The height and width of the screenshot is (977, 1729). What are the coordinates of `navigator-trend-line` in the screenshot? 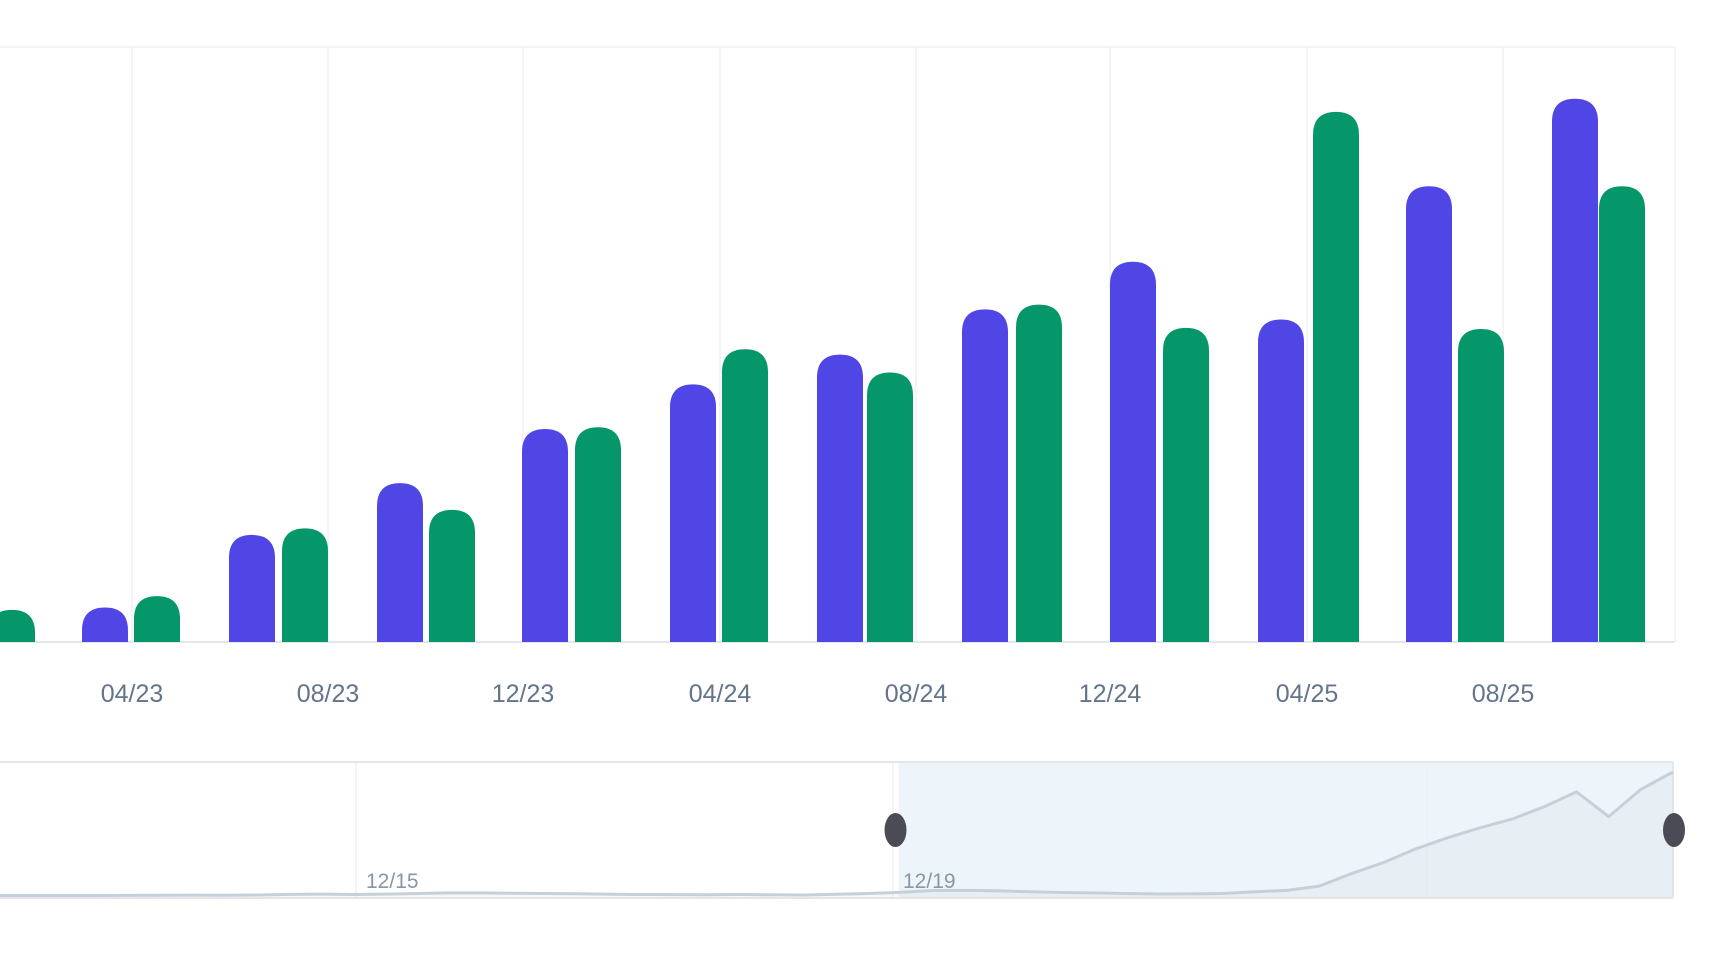 It's located at (837, 833).